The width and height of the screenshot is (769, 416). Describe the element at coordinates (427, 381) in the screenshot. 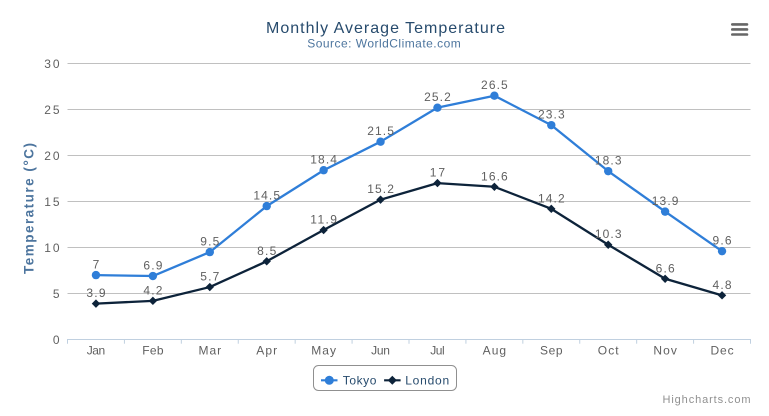

I see `svg-text: London` at that location.